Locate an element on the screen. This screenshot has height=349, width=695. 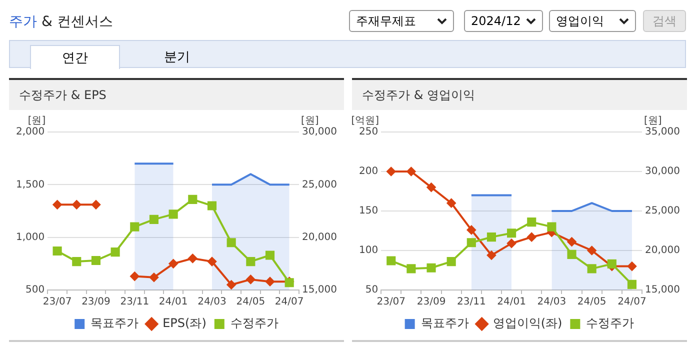
y-tick-label: 200 is located at coordinates (368, 172).